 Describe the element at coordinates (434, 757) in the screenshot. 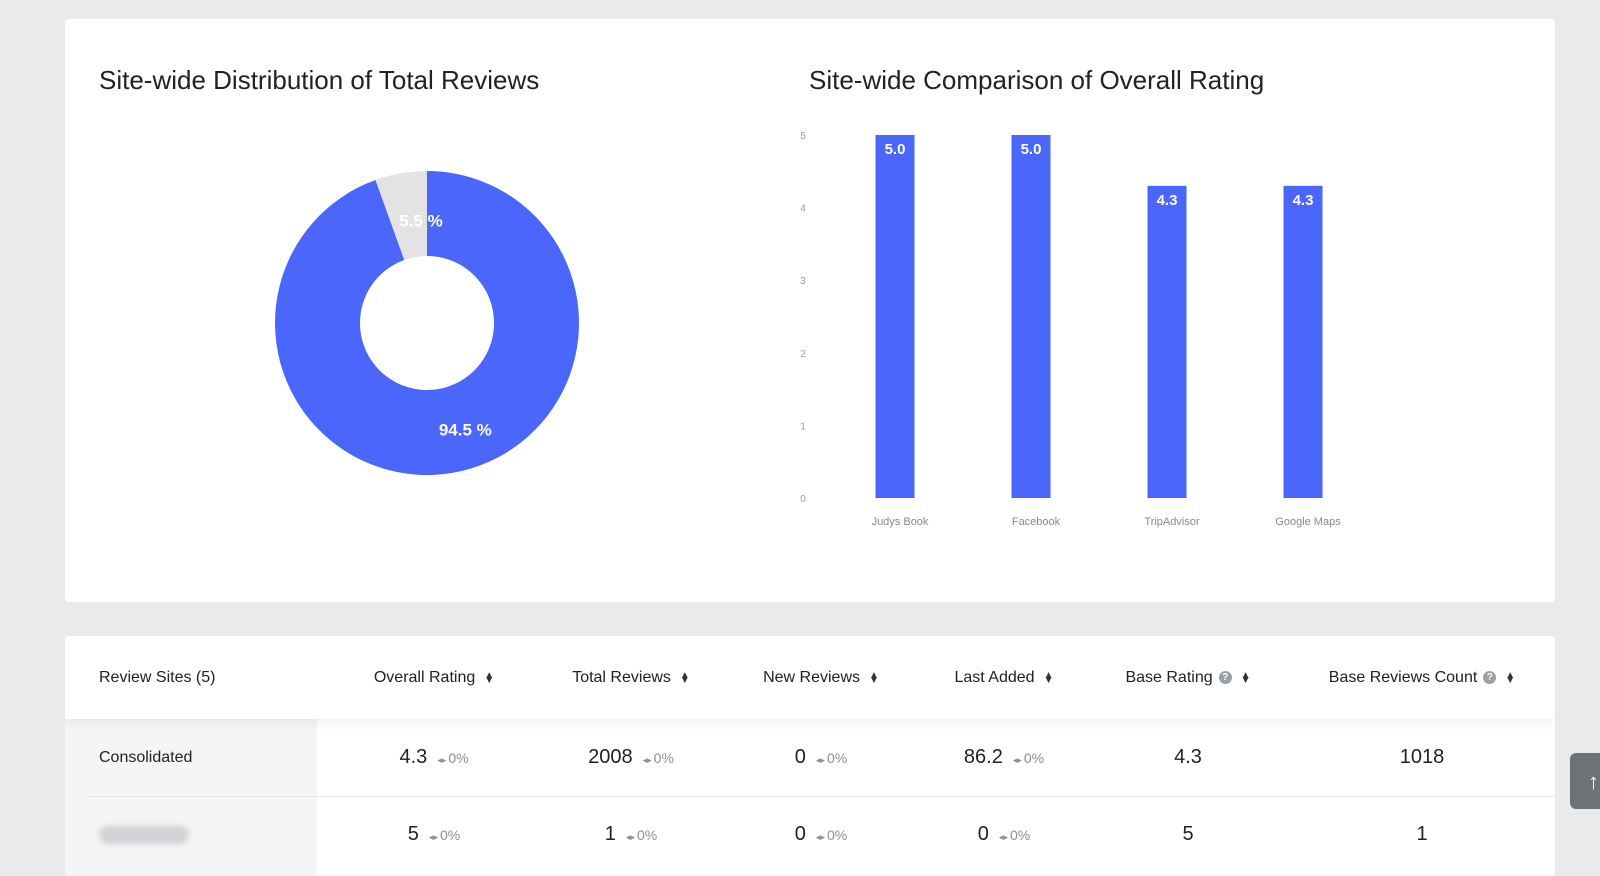

I see `cell-overall-rating: 4.3 ◂▸ 0%` at that location.